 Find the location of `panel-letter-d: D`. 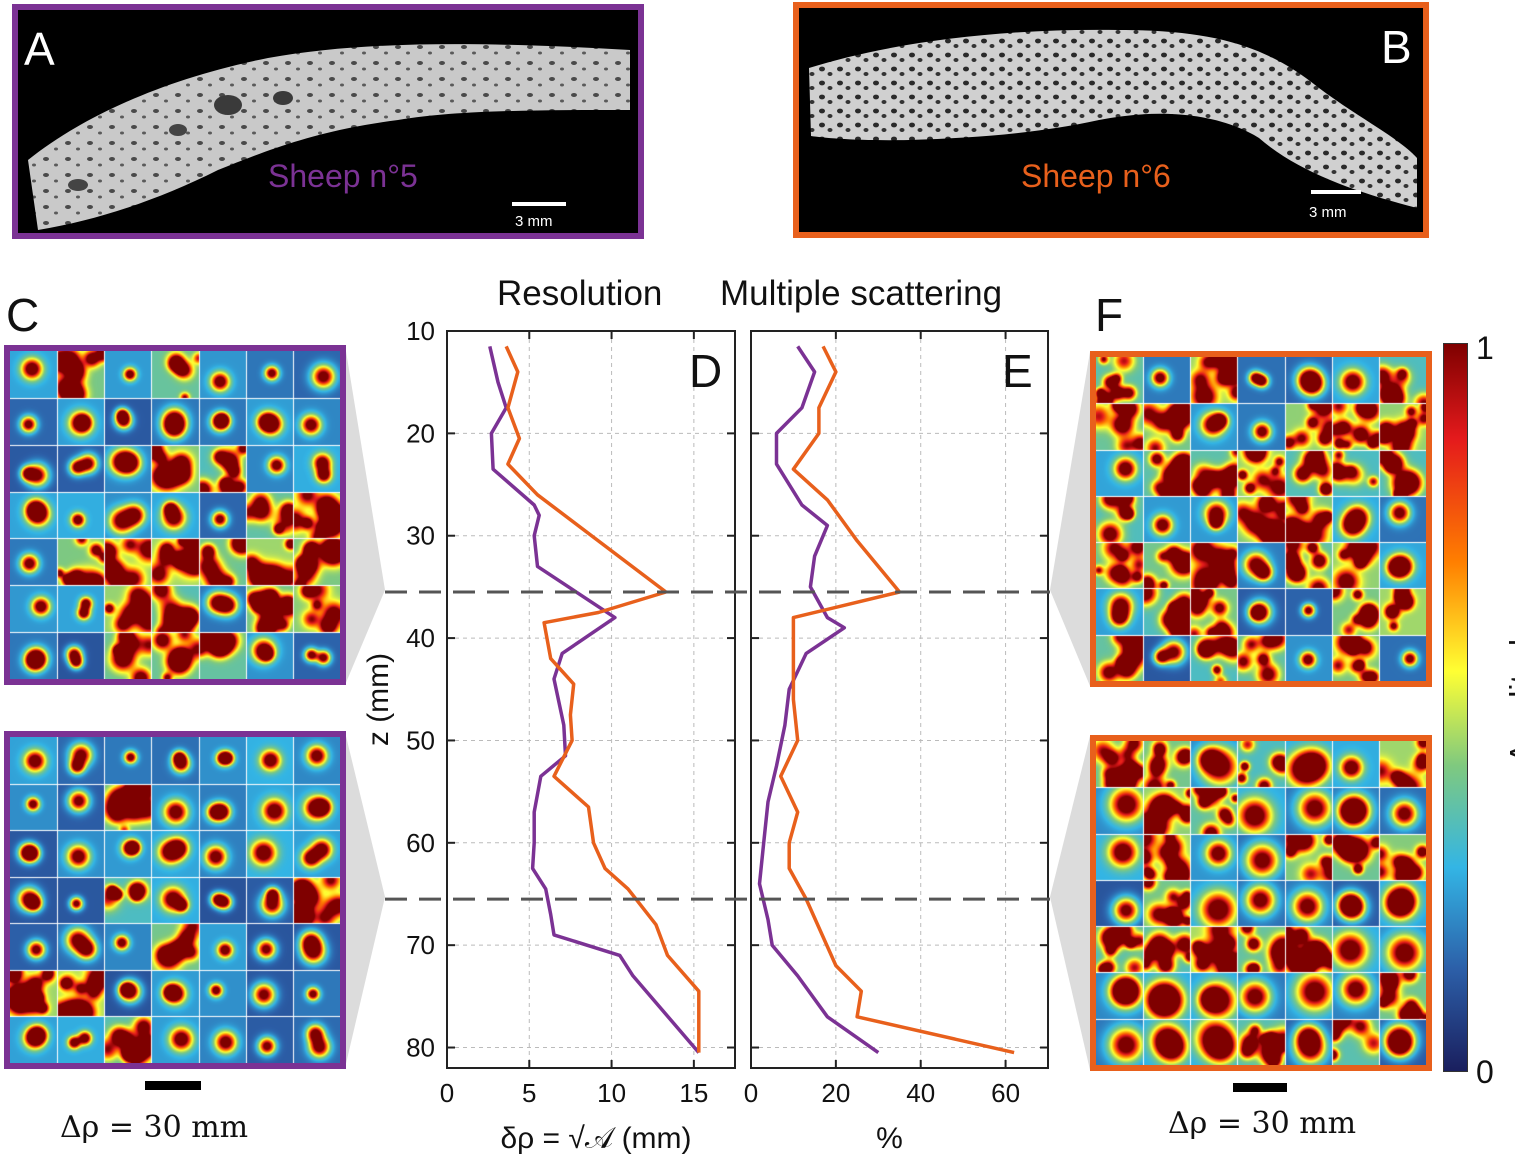

panel-letter-d: D is located at coordinates (705, 371).